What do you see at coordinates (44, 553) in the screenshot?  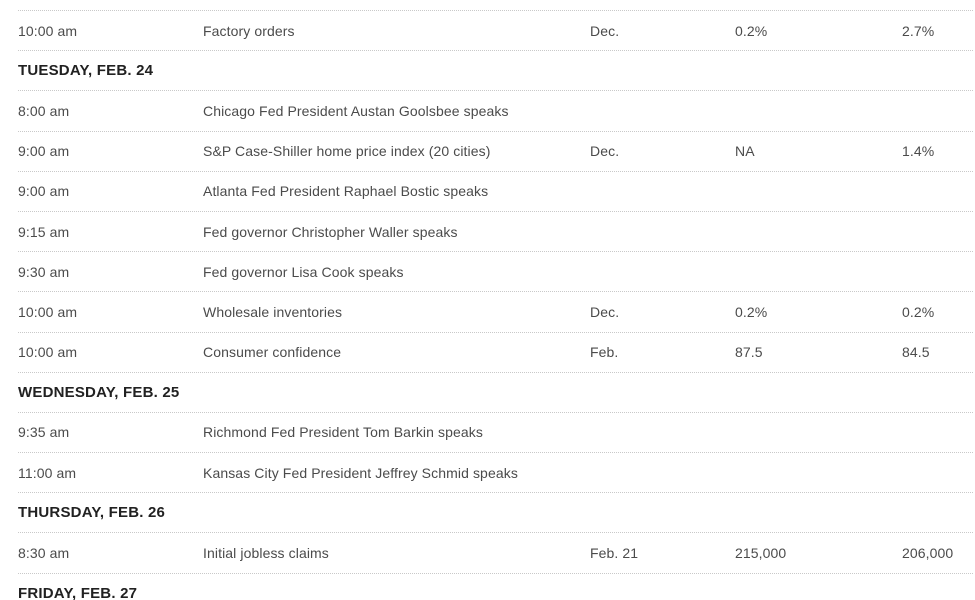 I see `event-time: 8:30 am` at bounding box center [44, 553].